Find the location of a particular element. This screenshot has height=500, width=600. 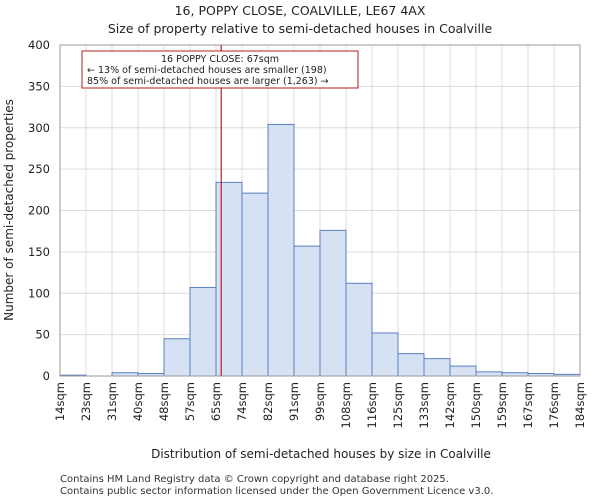

y-tick-label: 200 is located at coordinates (39, 211).